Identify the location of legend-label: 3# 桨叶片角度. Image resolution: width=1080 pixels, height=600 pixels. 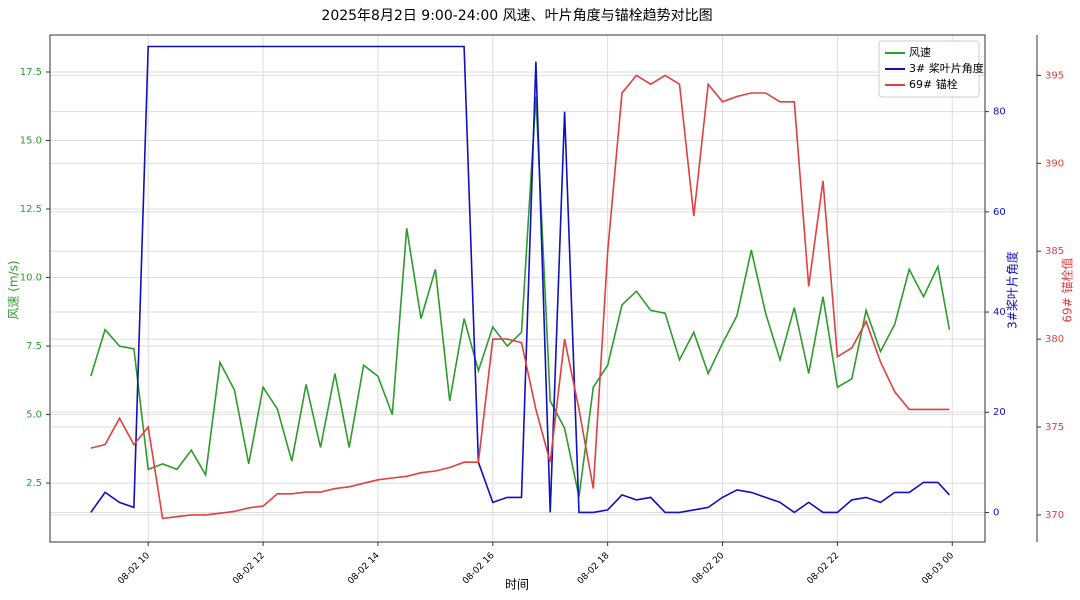
(946, 68).